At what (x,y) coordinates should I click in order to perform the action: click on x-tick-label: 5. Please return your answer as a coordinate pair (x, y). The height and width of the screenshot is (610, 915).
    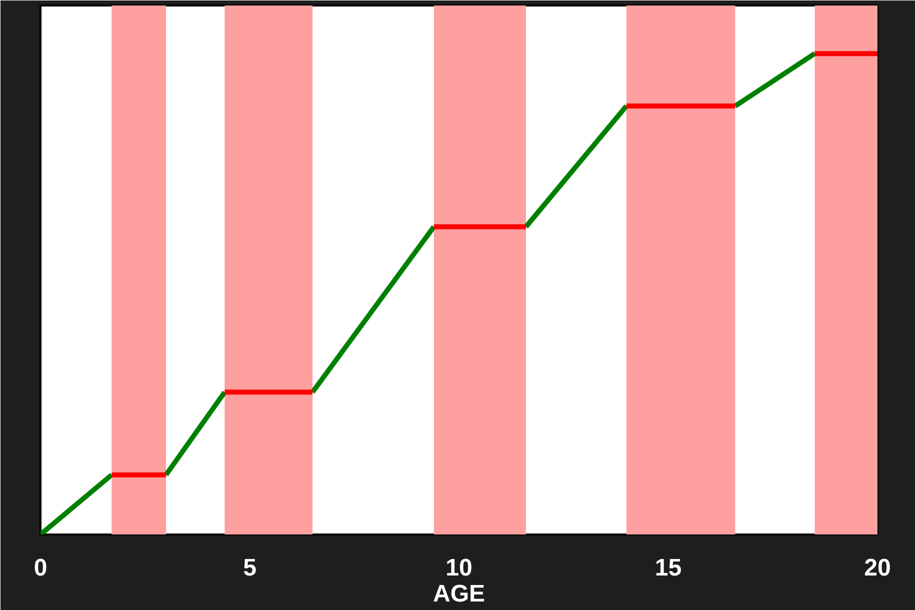
    Looking at the image, I should click on (249, 568).